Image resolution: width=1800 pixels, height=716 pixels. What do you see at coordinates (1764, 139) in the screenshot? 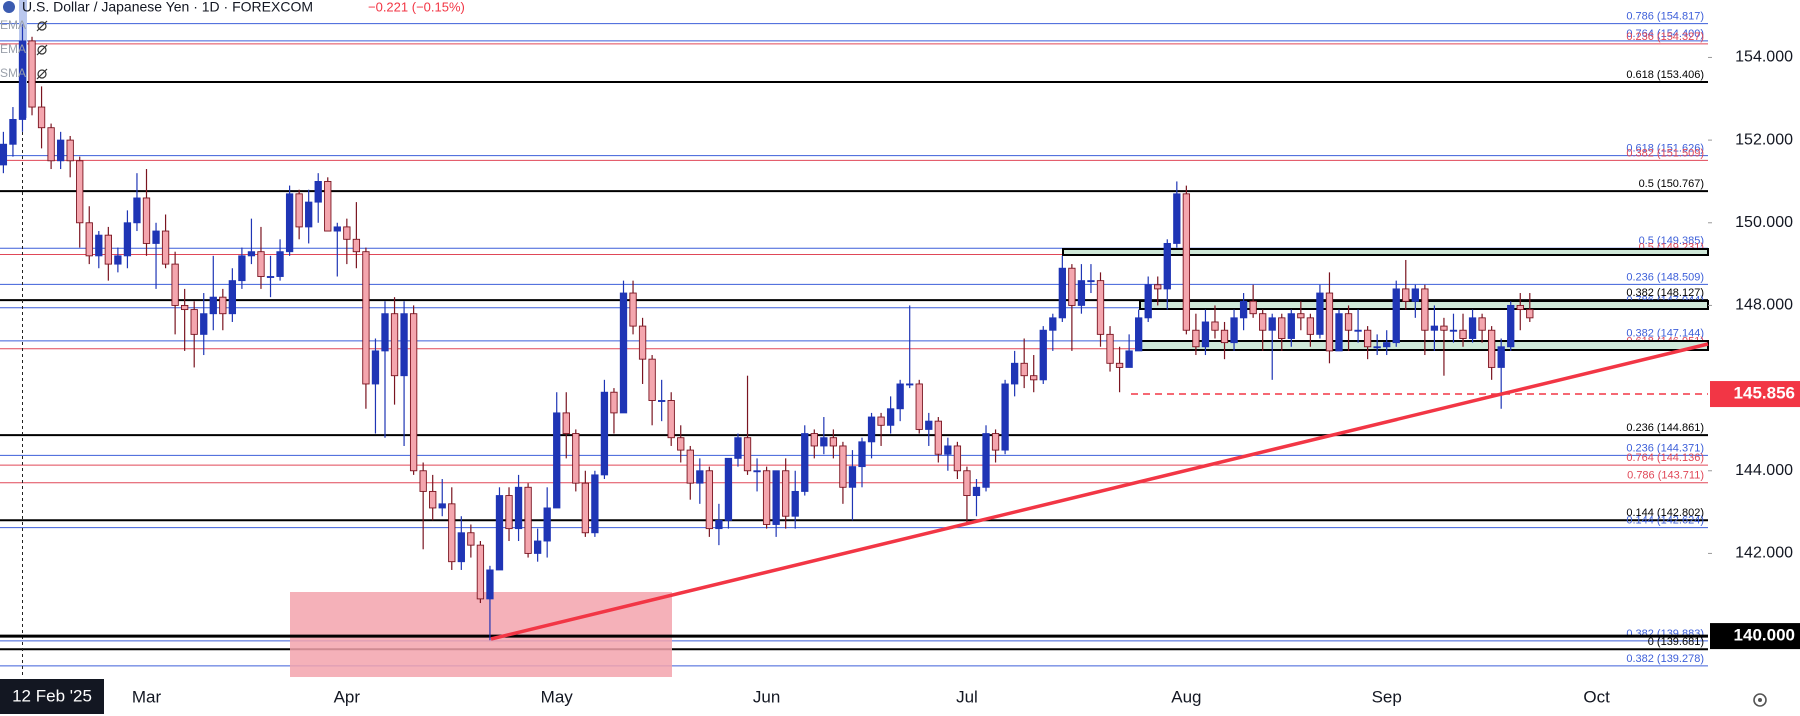
I see `y-tick-label: 152.000` at bounding box center [1764, 139].